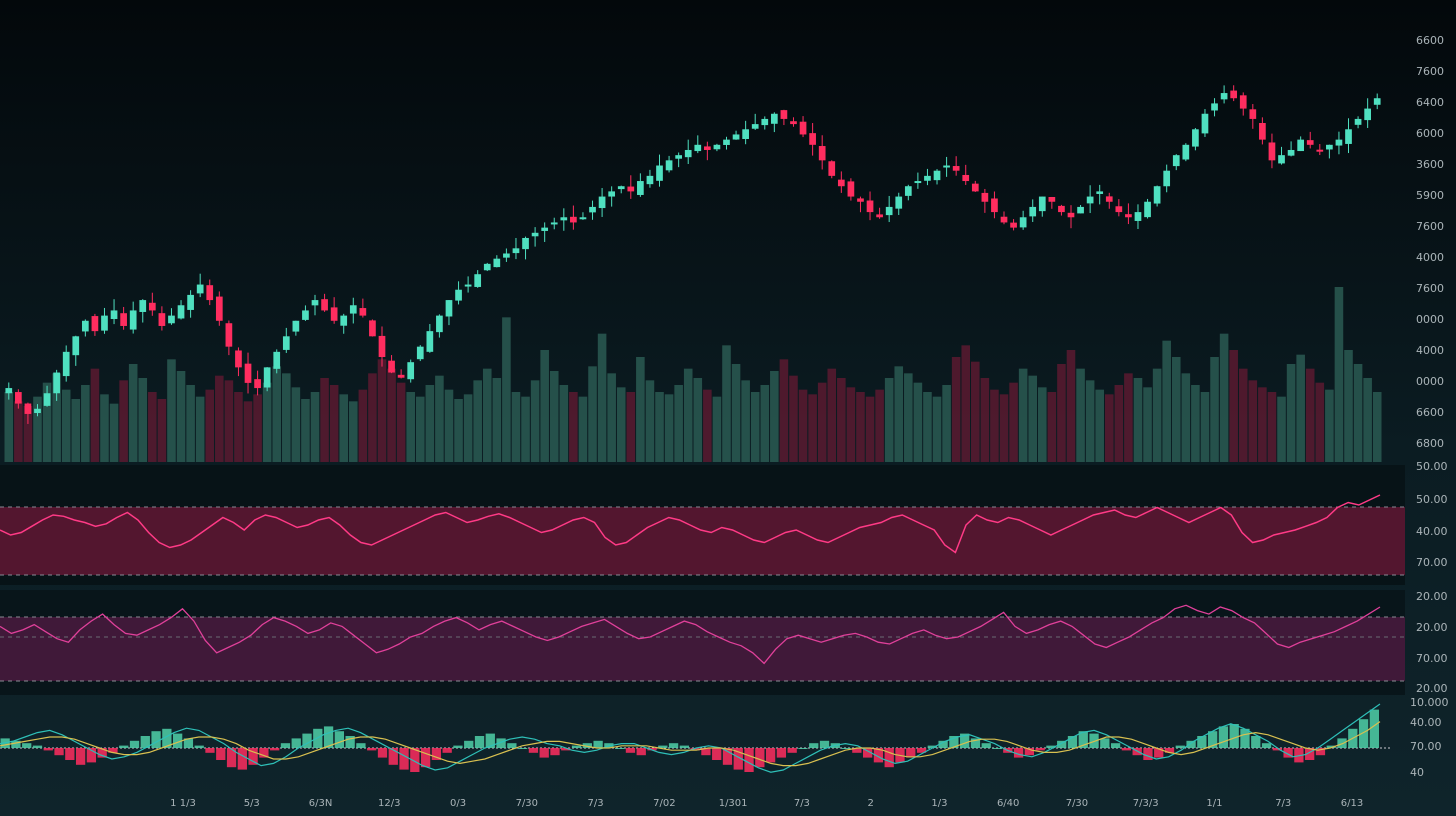  Describe the element at coordinates (1426, 746) in the screenshot. I see `macd-tick-label: 70.00` at that location.